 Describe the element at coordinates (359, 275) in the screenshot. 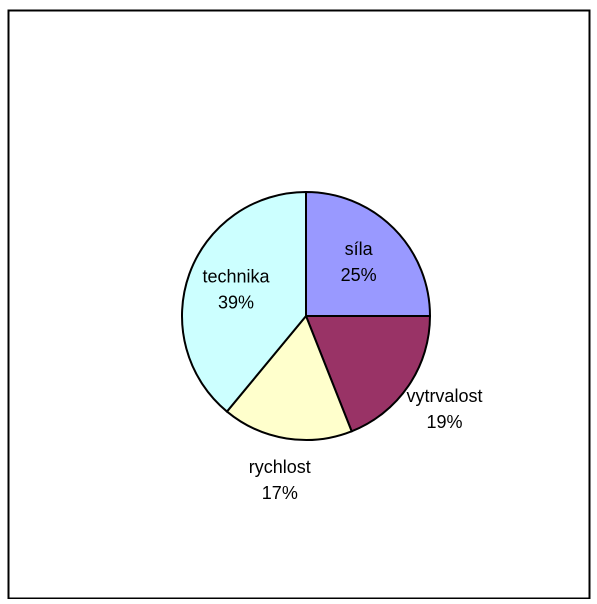

I see `slice-value-label: 25%` at that location.